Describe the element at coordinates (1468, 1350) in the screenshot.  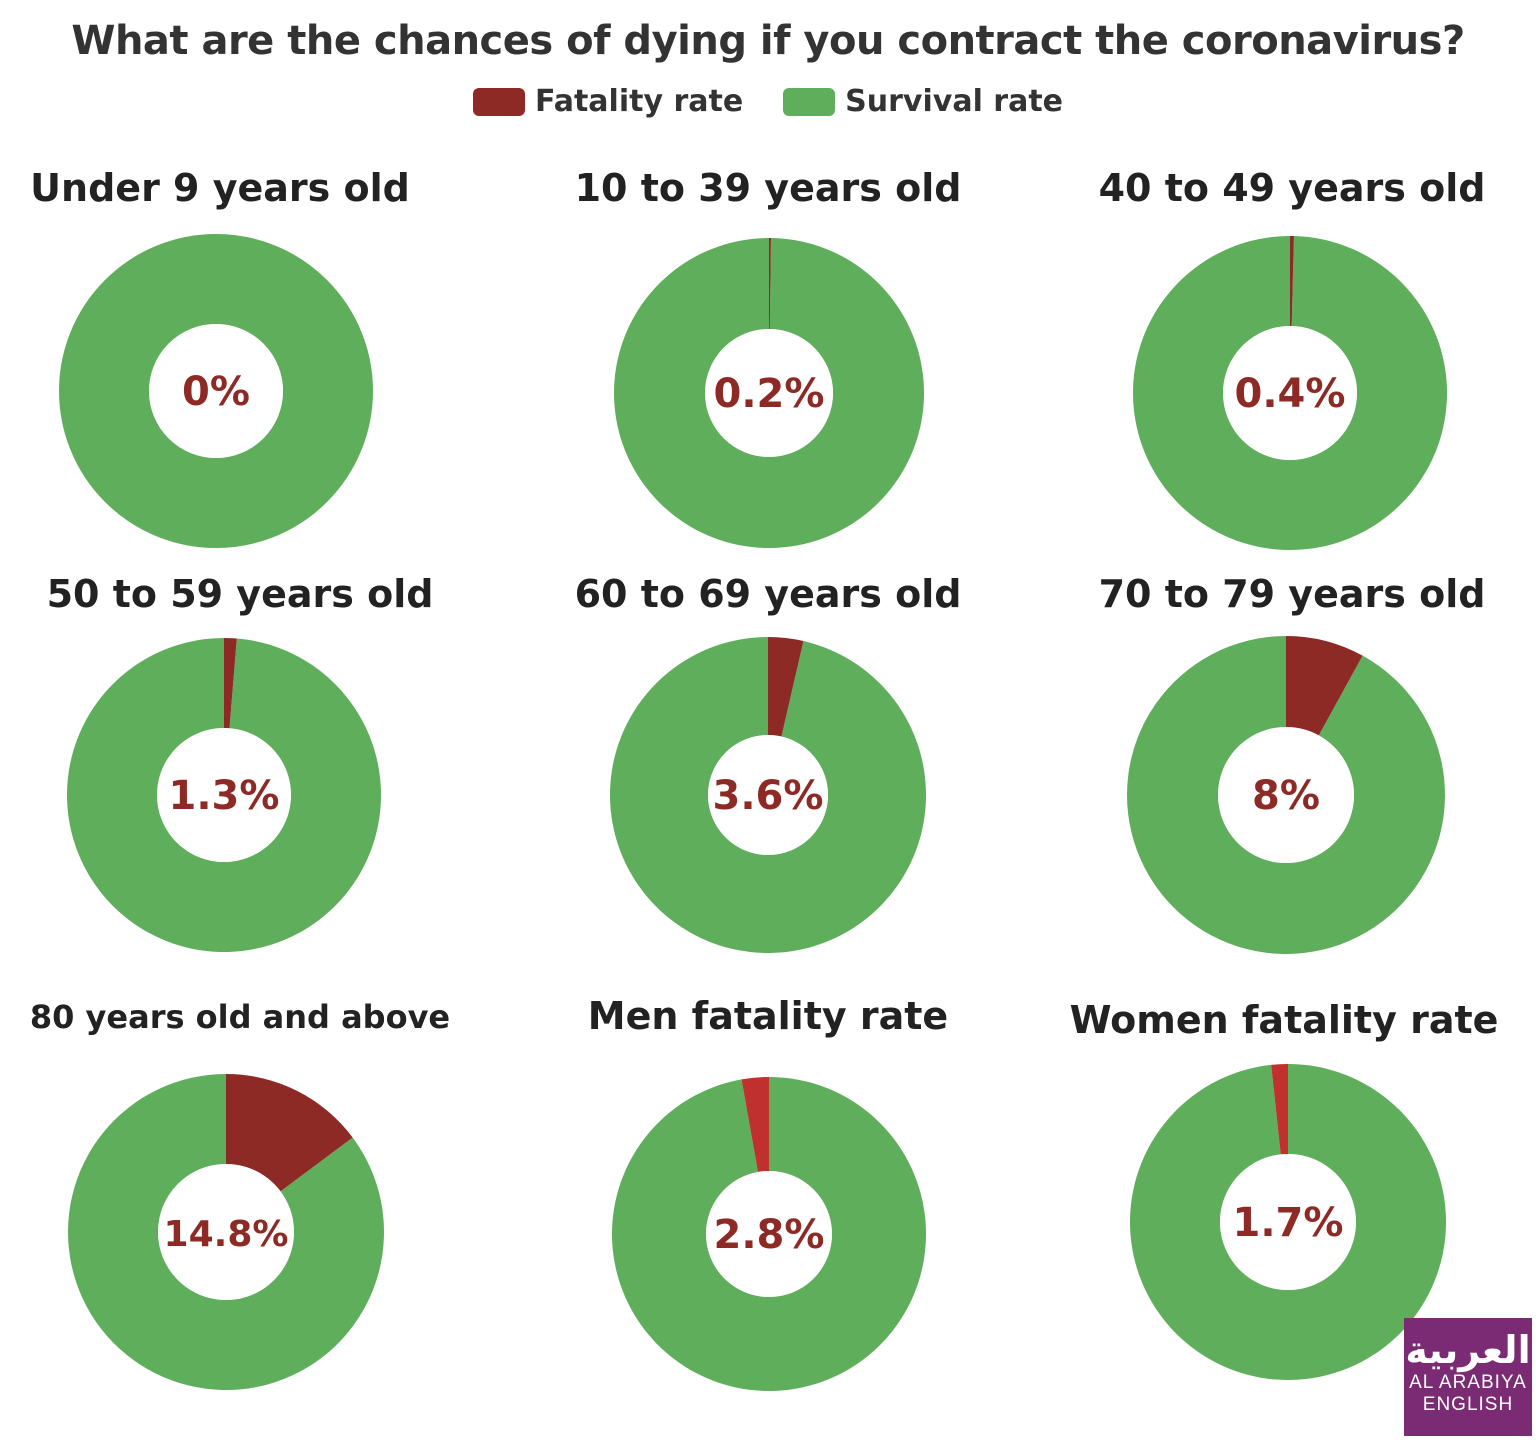
I see `logo-arabic-text: العربية` at that location.